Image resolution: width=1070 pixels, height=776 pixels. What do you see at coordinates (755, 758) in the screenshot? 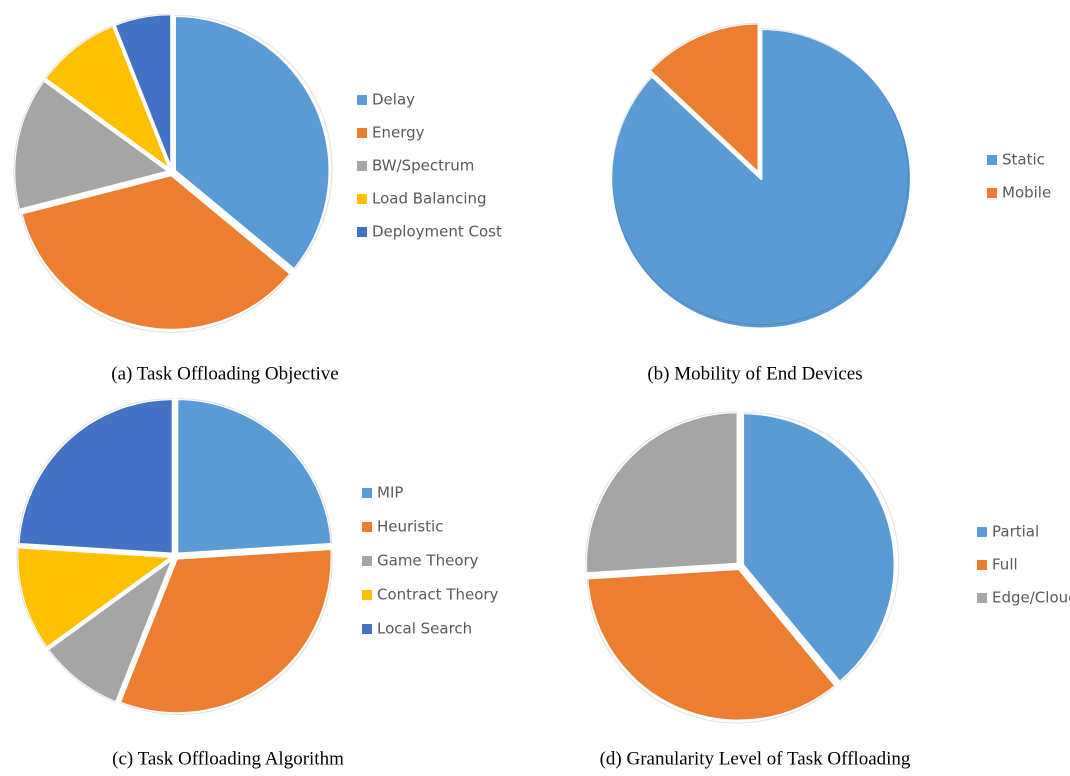
I see `chart-caption: (d) Granularity Level of Task Offloading` at bounding box center [755, 758].